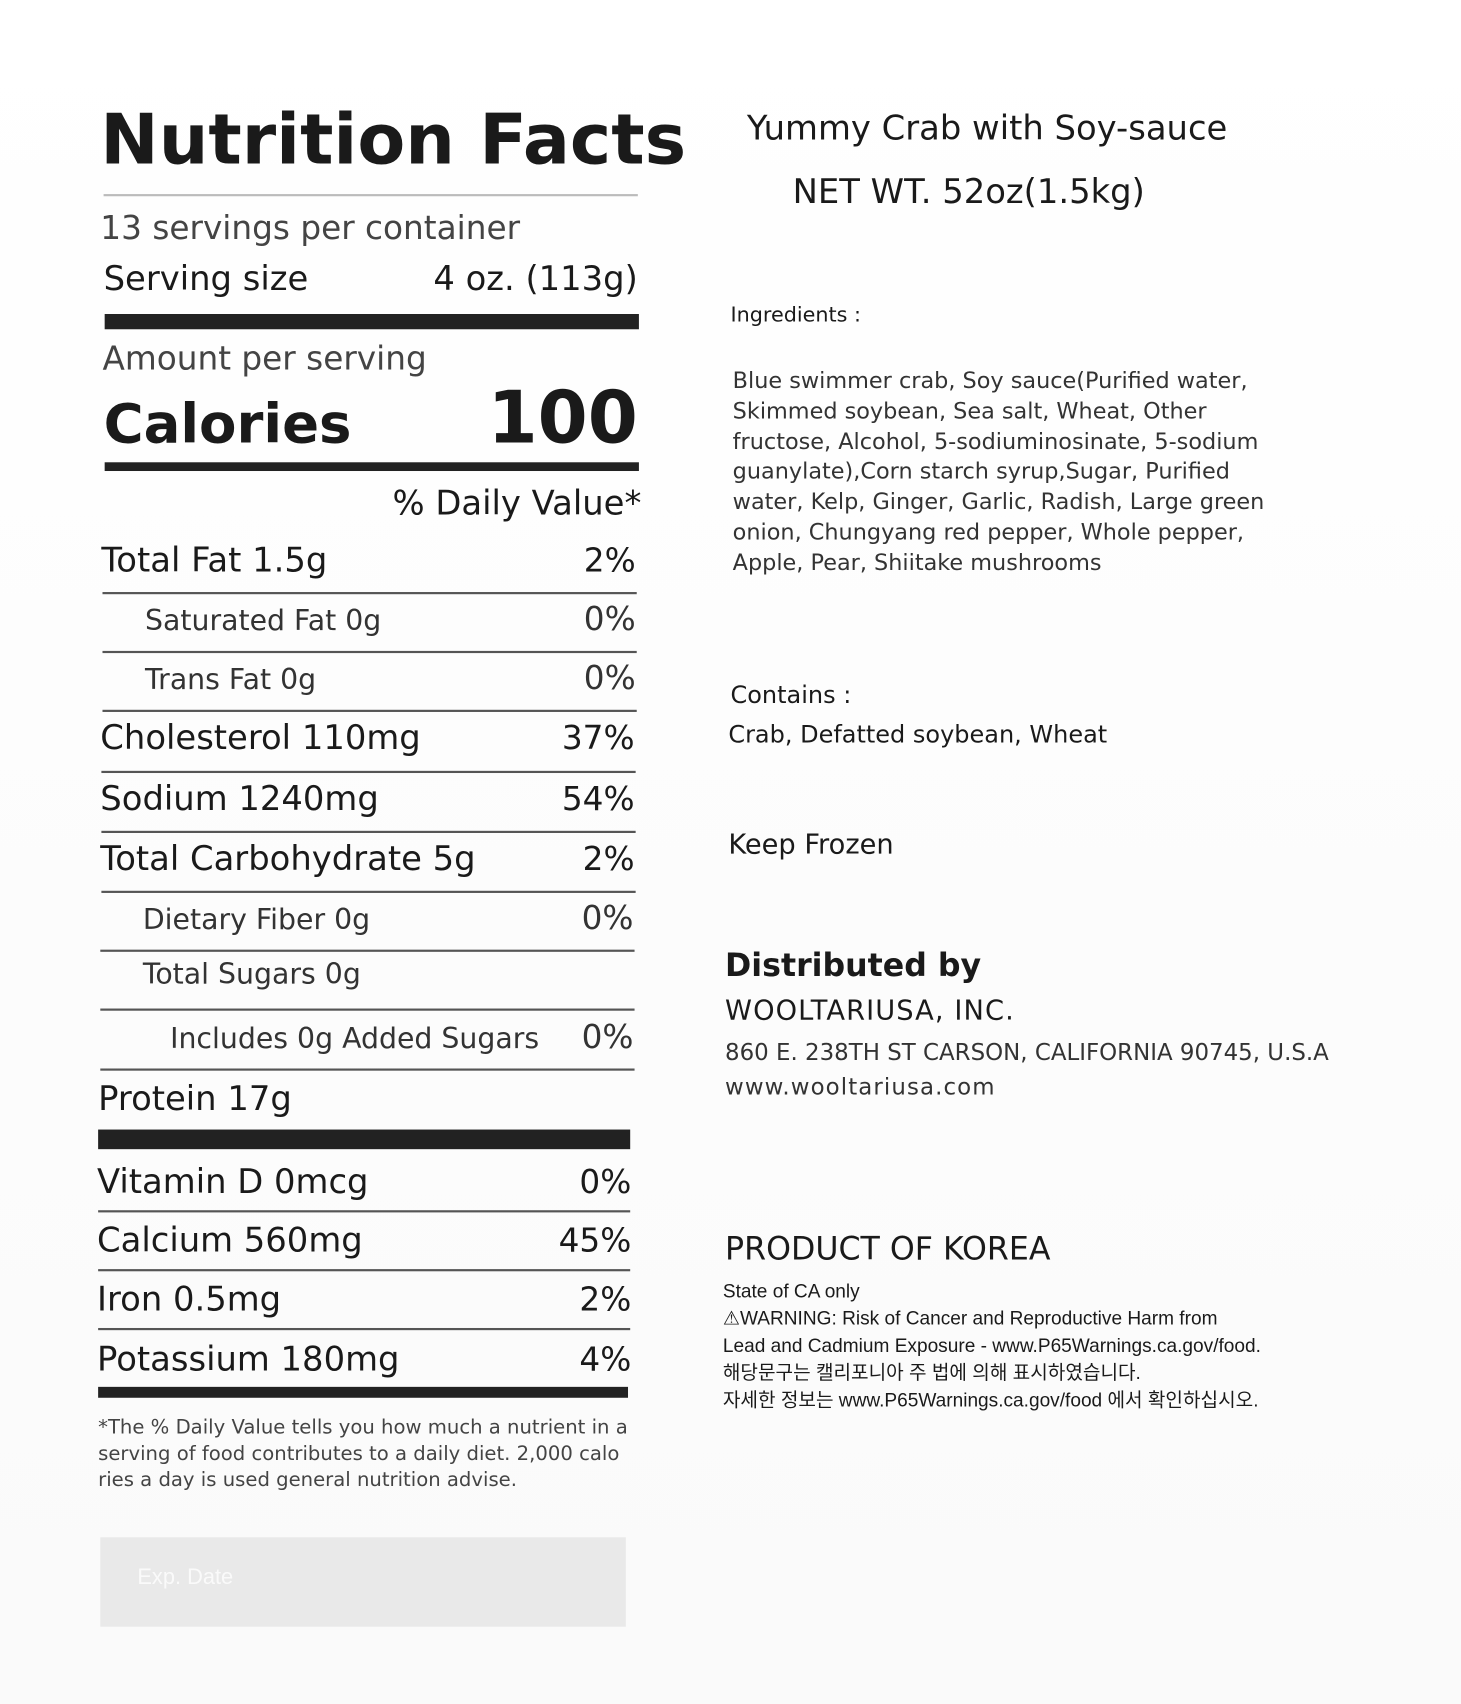  I want to click on vitamin-label: Potassium 180mg, so click(248, 1359).